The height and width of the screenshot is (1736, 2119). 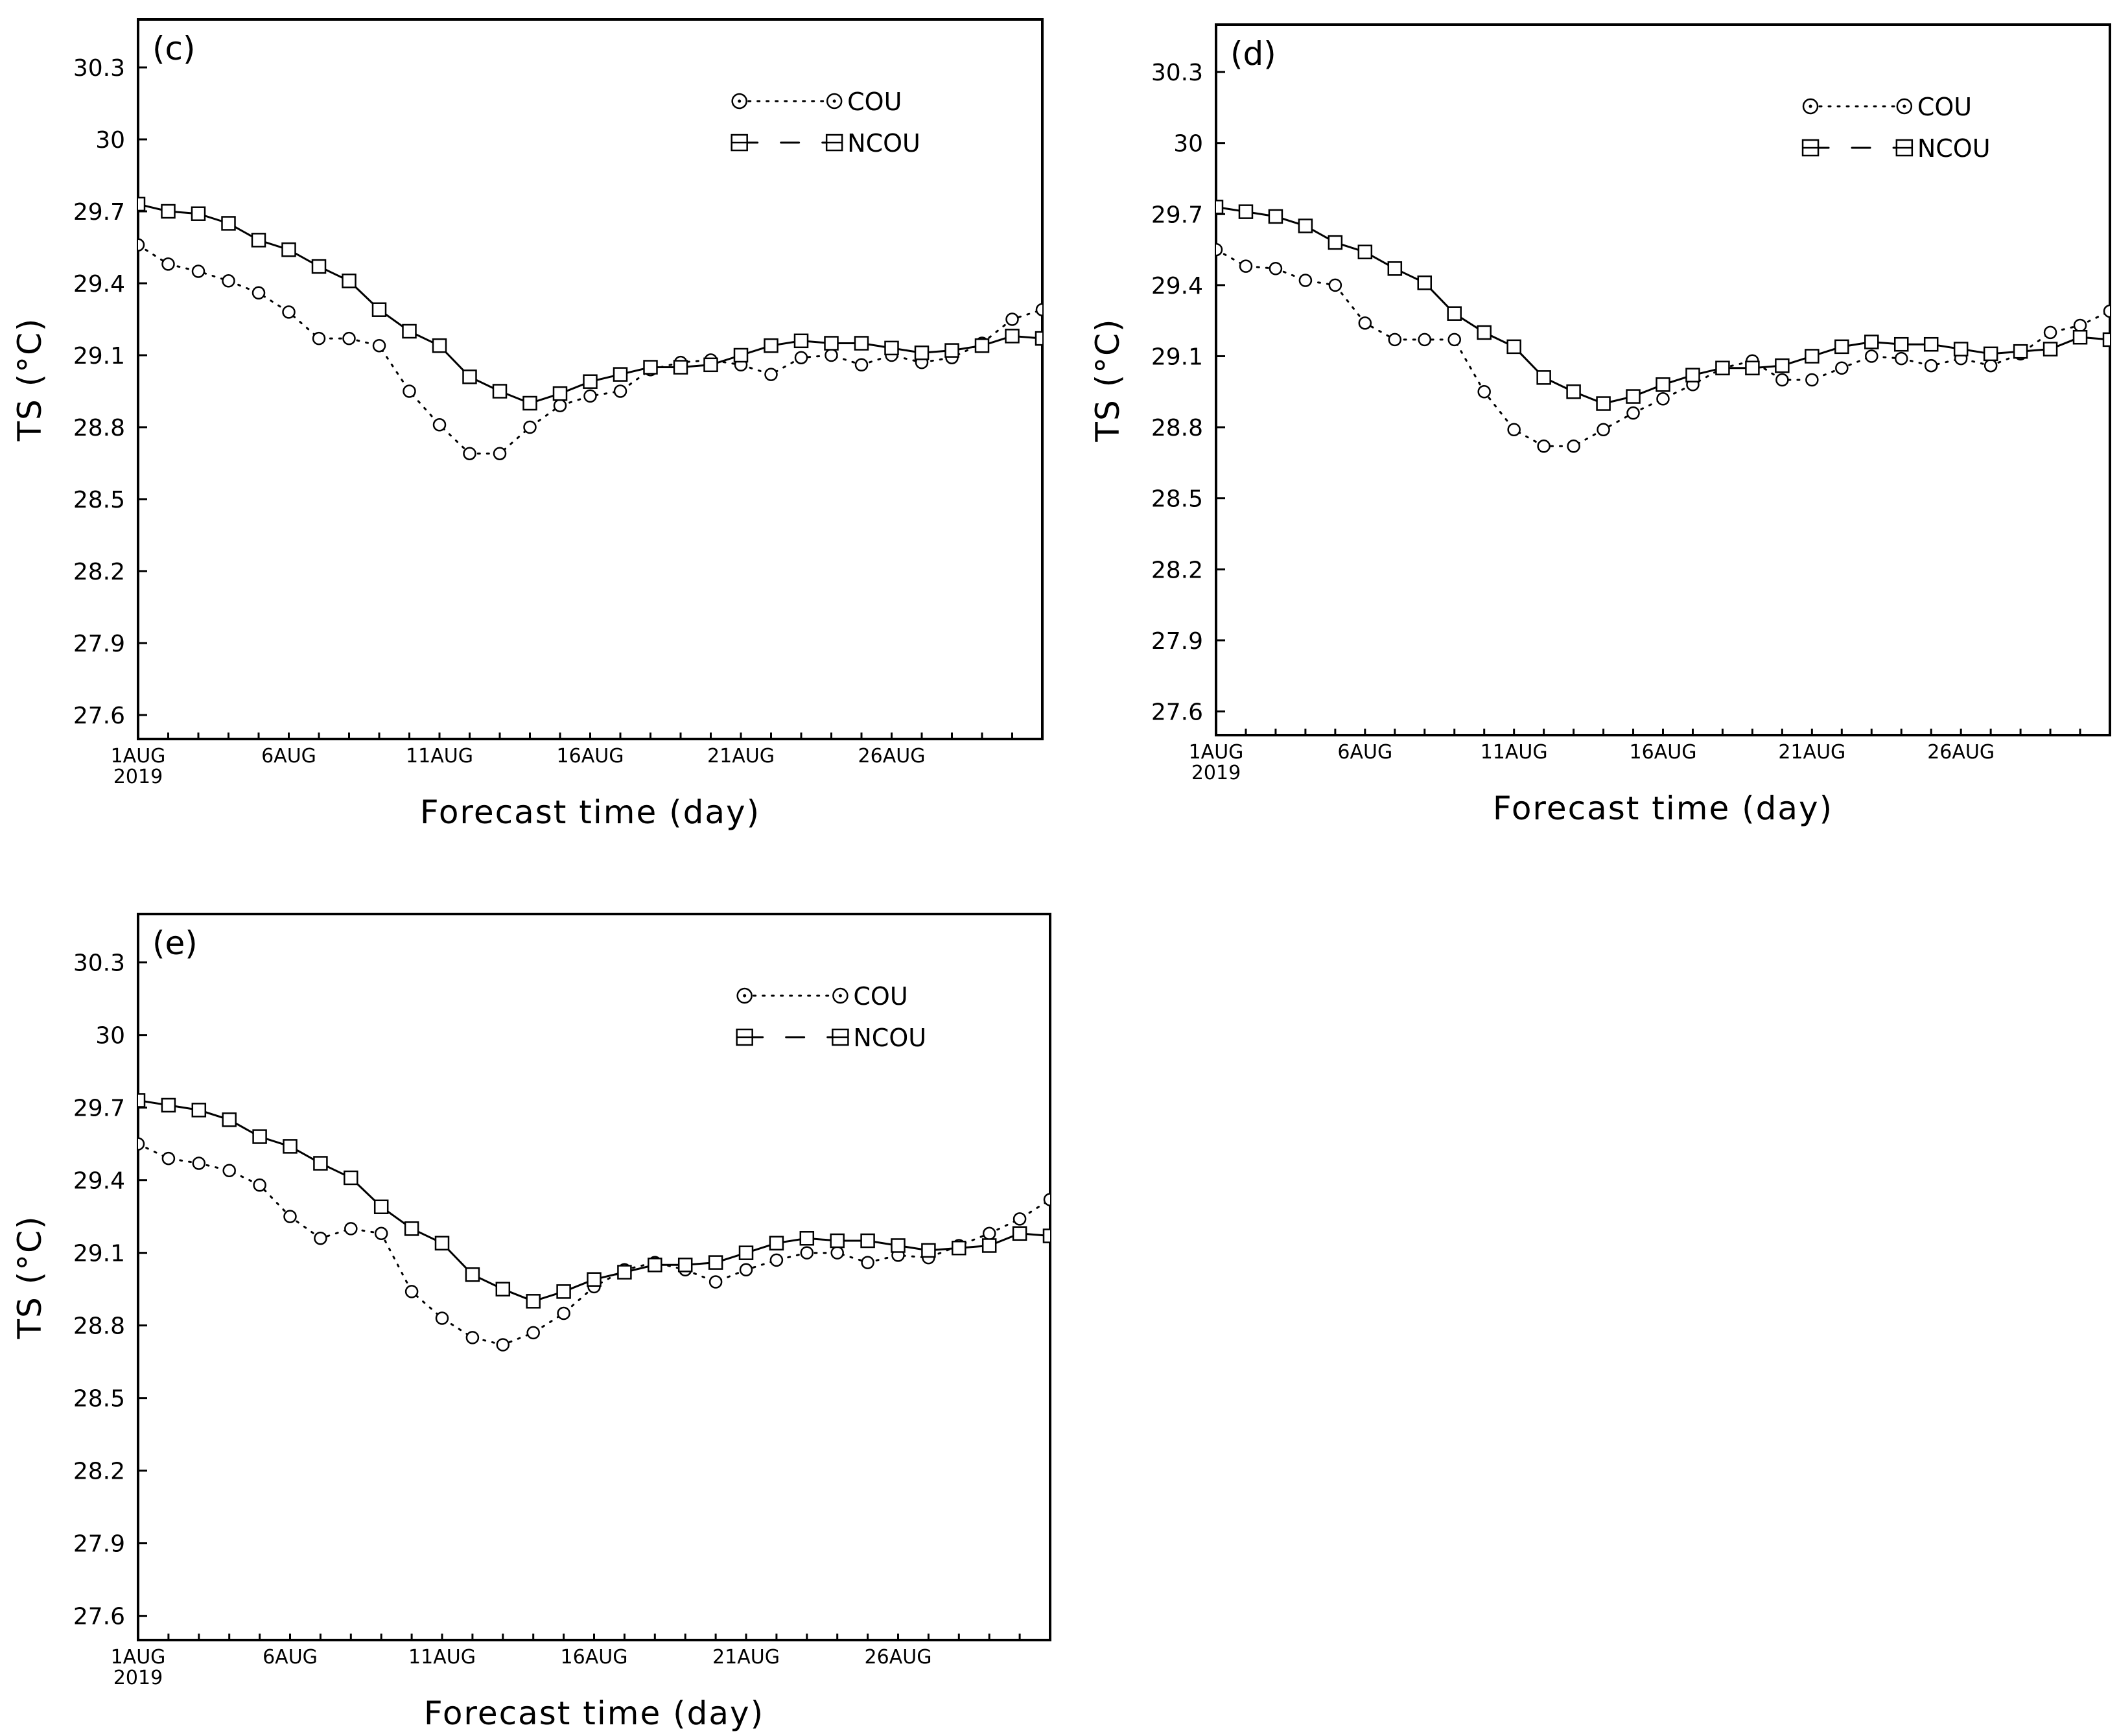 What do you see at coordinates (590, 303) in the screenshot?
I see `series-ncou` at bounding box center [590, 303].